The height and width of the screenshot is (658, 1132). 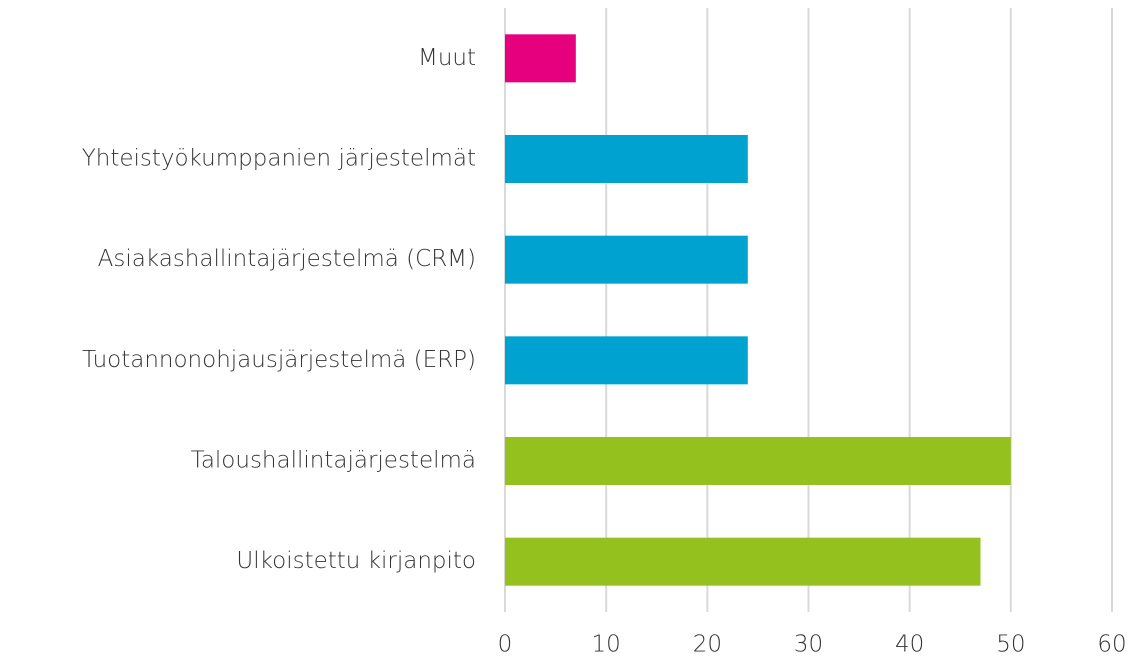 I want to click on y-tick-label: Muut, so click(x=447, y=58).